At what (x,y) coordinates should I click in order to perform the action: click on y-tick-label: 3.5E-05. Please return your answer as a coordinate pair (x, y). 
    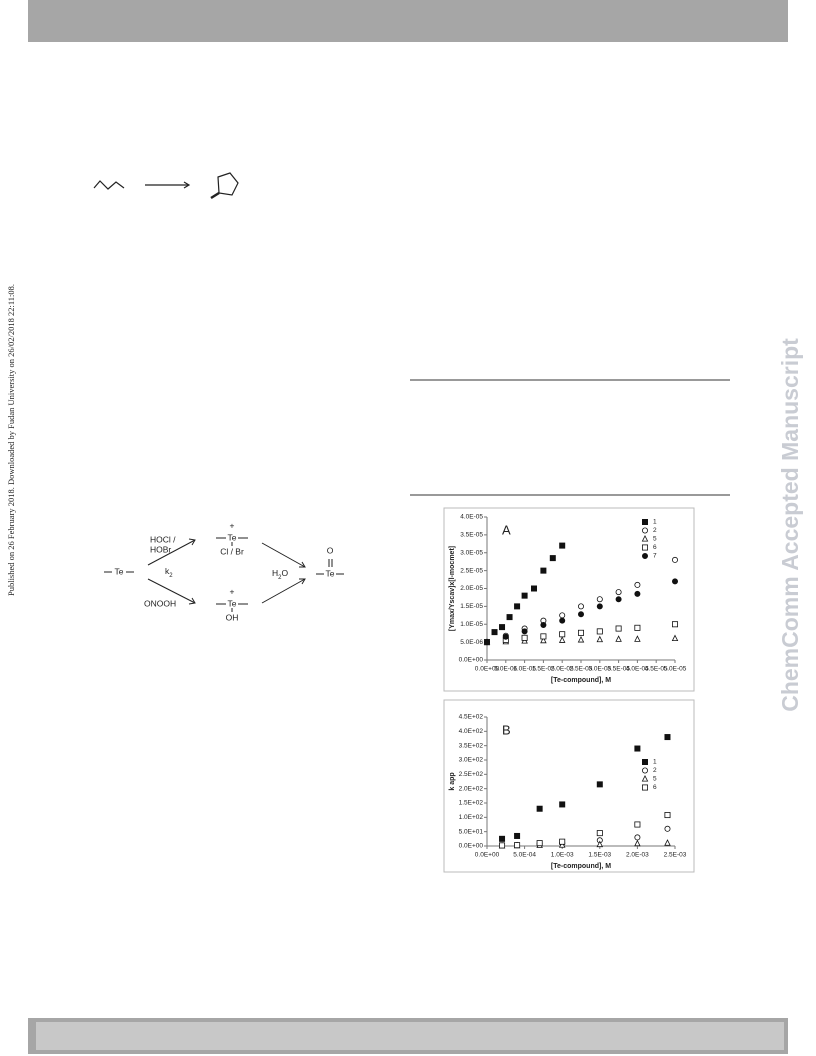
    Looking at the image, I should click on (471, 535).